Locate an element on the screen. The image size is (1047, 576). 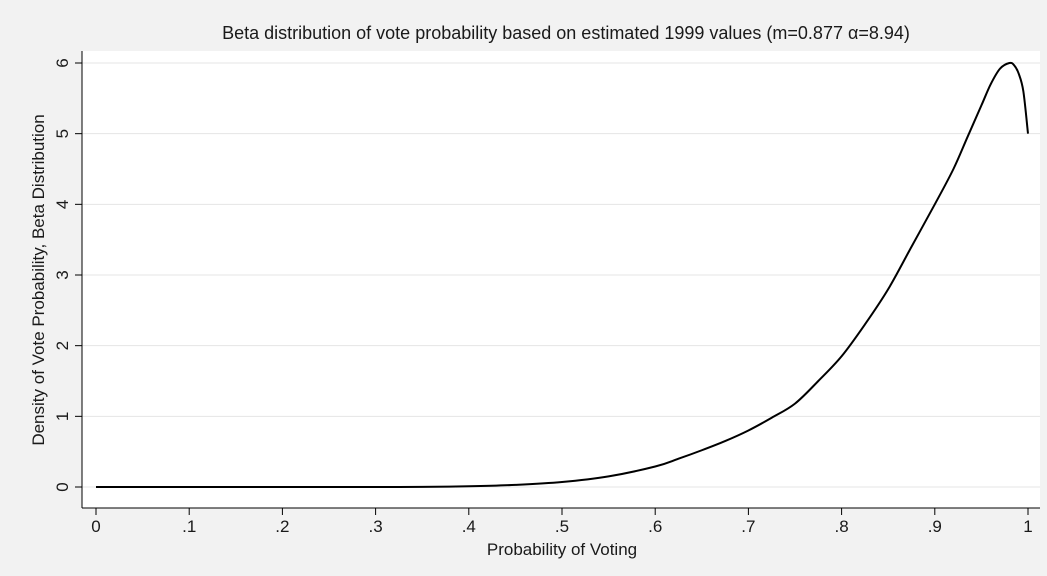
y-tick-label: 5 is located at coordinates (62, 133).